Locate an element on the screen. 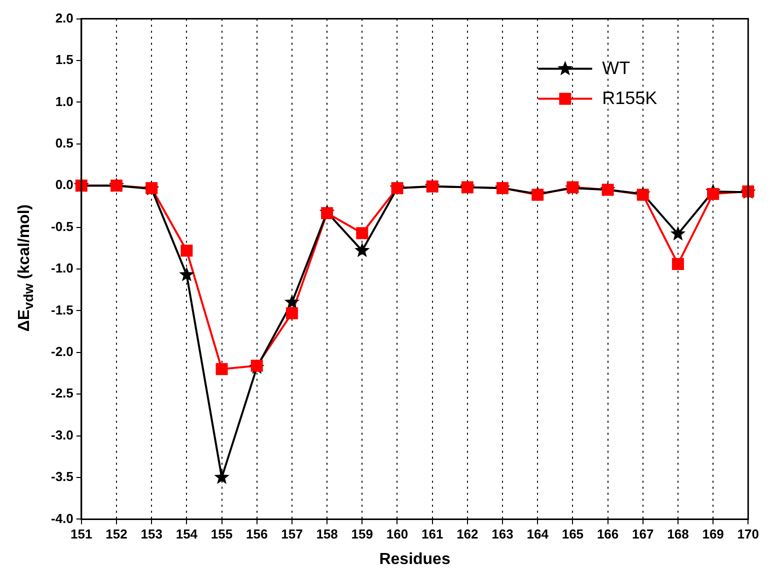 The image size is (770, 581). x-tick-label: 154 is located at coordinates (187, 534).